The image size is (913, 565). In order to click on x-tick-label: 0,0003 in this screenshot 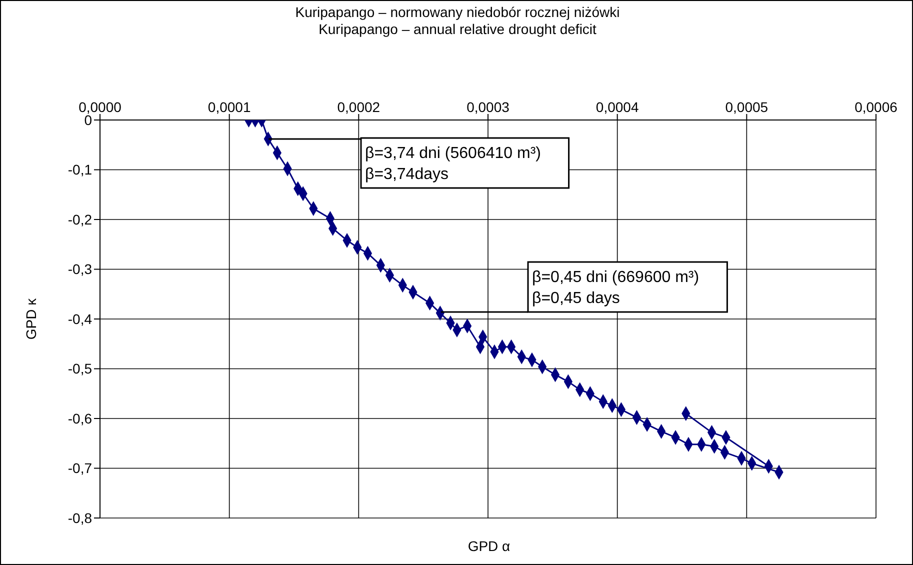, I will do `click(488, 107)`.